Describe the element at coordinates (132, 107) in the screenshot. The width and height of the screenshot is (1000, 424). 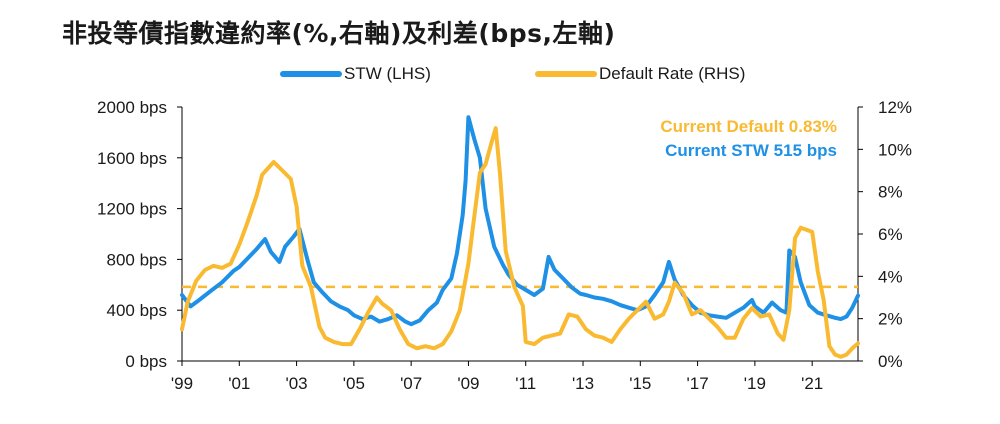
I see `left-axis-tick-label: 2000 bps` at that location.